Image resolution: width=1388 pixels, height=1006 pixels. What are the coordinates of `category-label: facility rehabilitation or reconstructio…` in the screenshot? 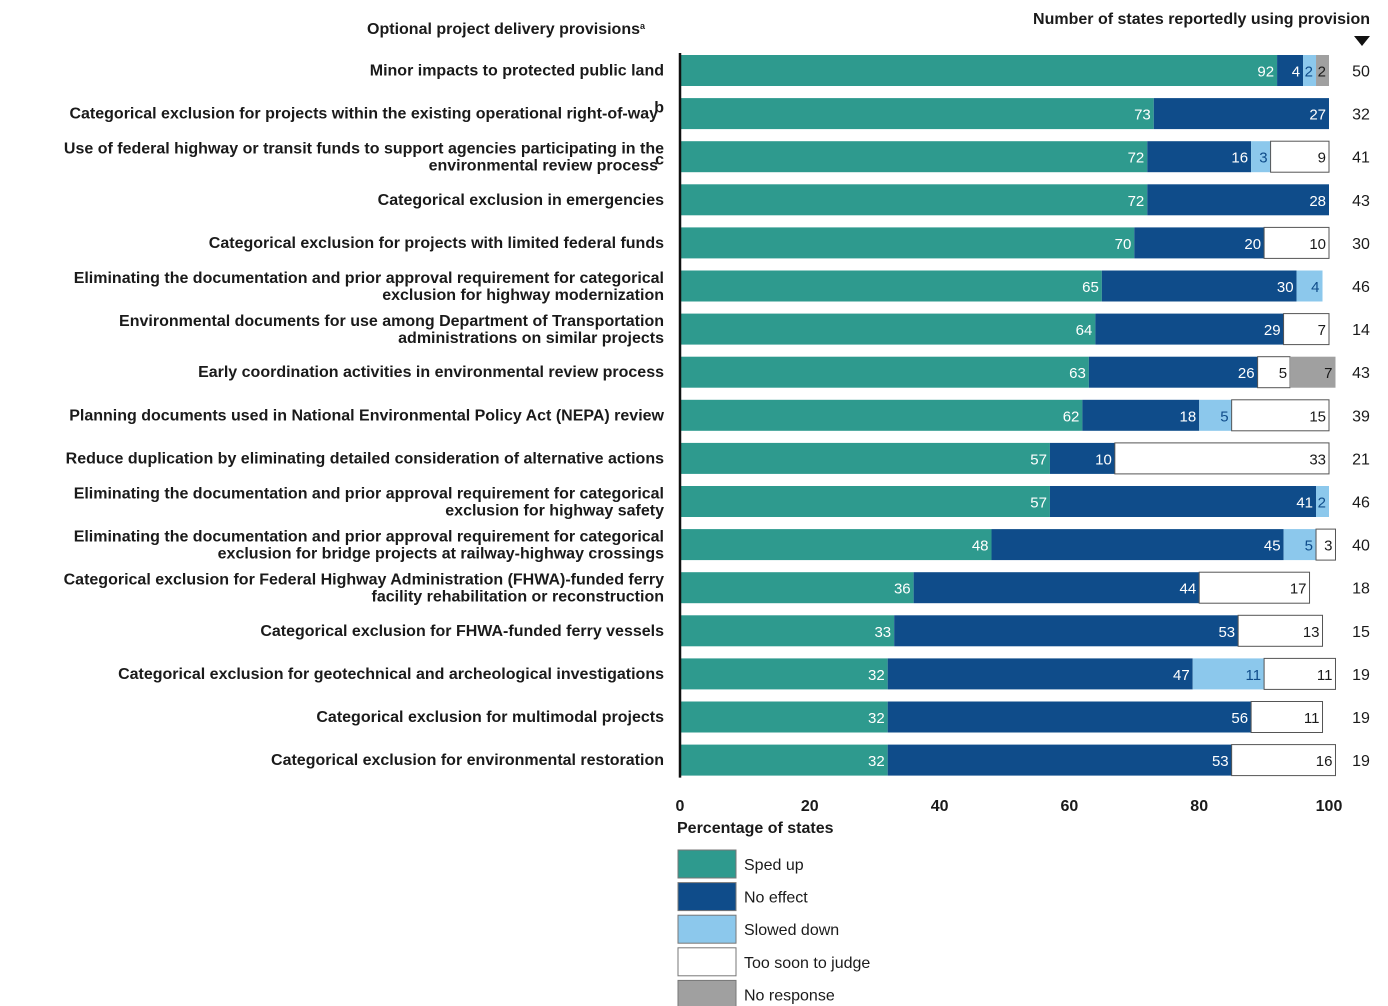 It's located at (518, 597).